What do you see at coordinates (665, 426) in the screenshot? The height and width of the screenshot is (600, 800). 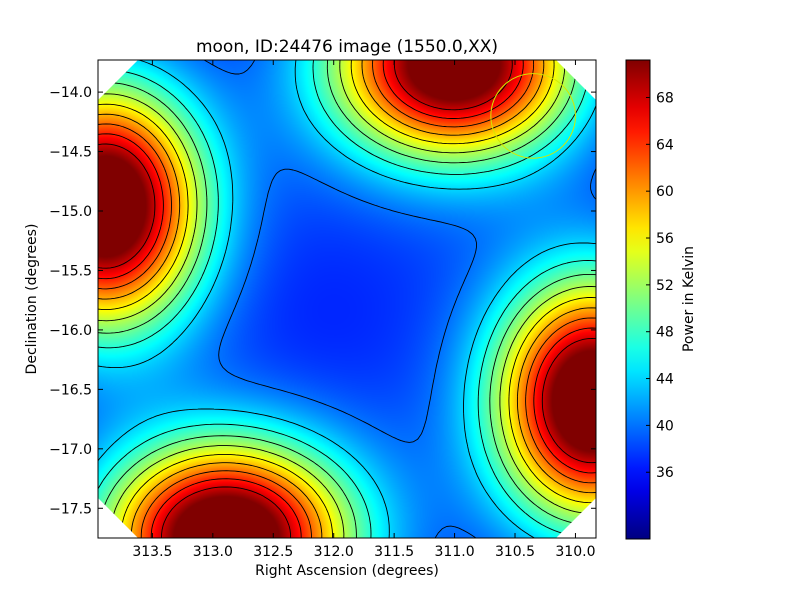 I see `colorbar-tick-label: 40` at bounding box center [665, 426].